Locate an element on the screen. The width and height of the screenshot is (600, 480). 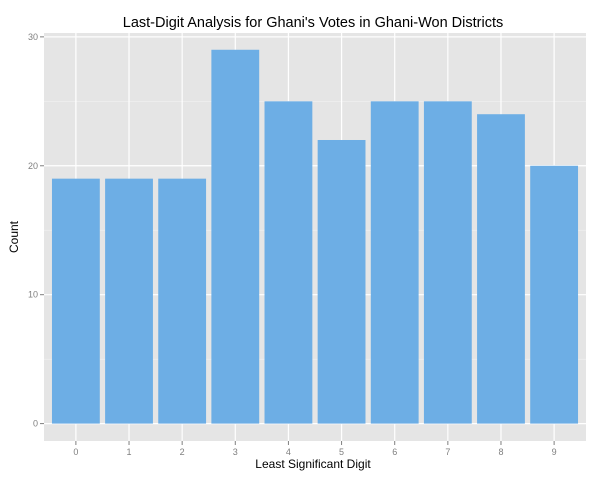
x-tick-label: 3 is located at coordinates (235, 452).